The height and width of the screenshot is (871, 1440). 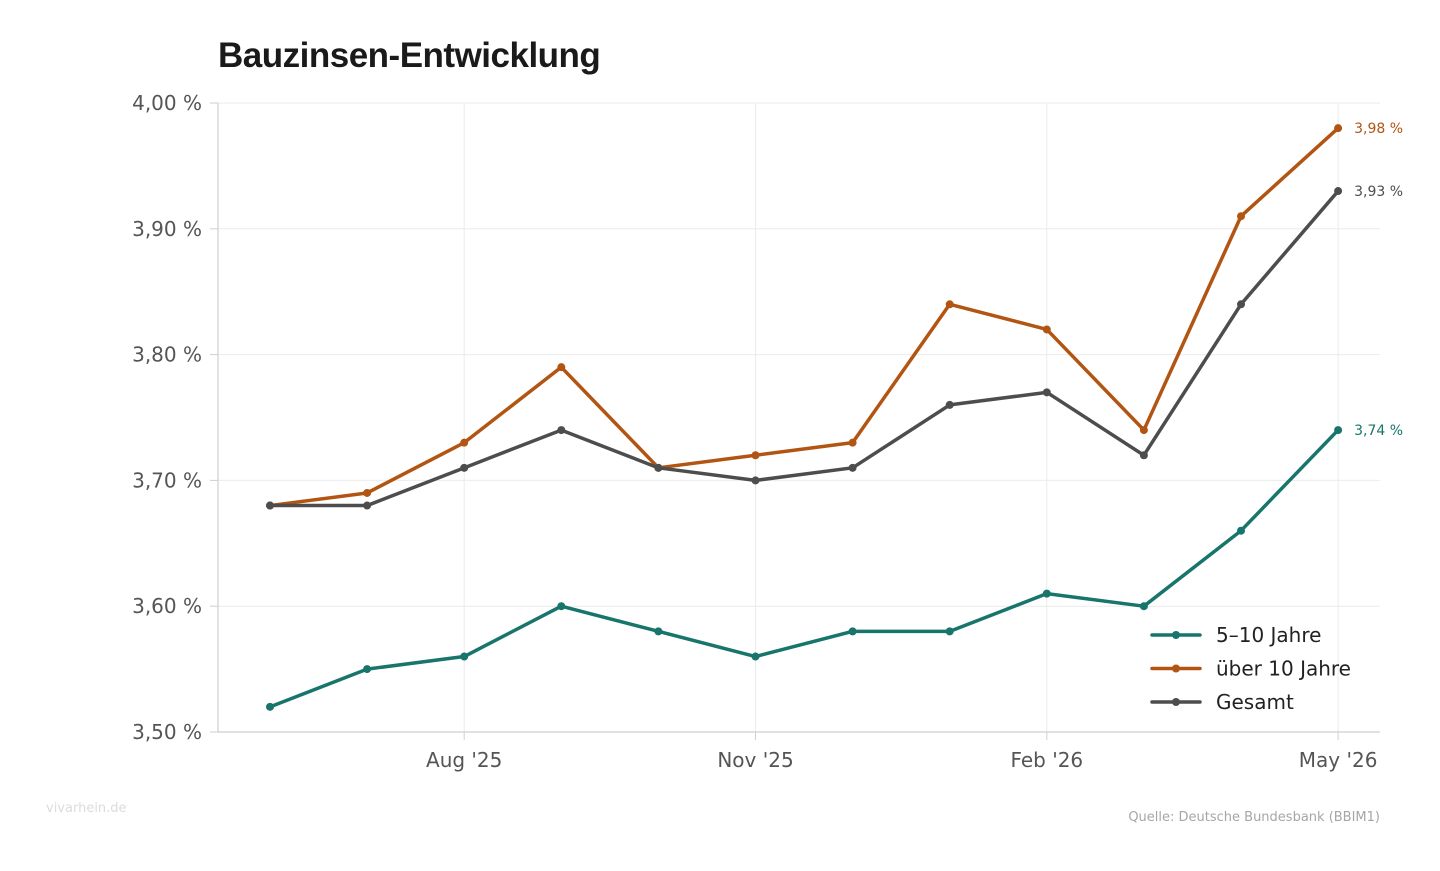 What do you see at coordinates (1378, 192) in the screenshot?
I see `series-total-end-label: 3,93 %` at bounding box center [1378, 192].